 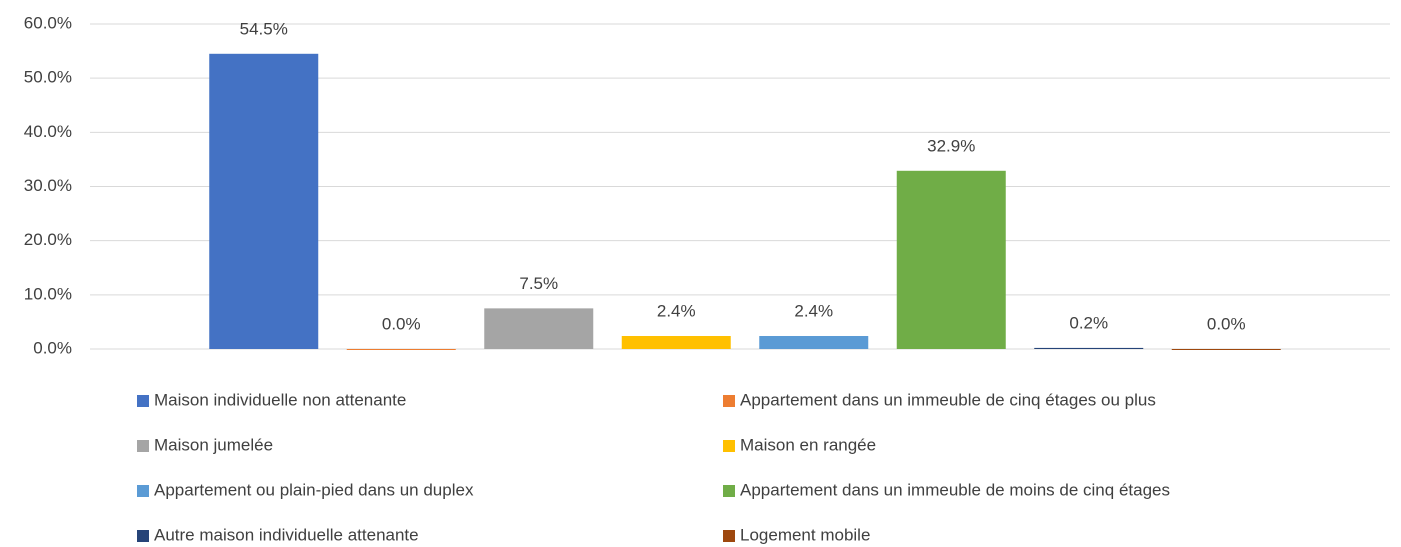 I want to click on legend-label: Maison individuelle non attenante, so click(x=280, y=399).